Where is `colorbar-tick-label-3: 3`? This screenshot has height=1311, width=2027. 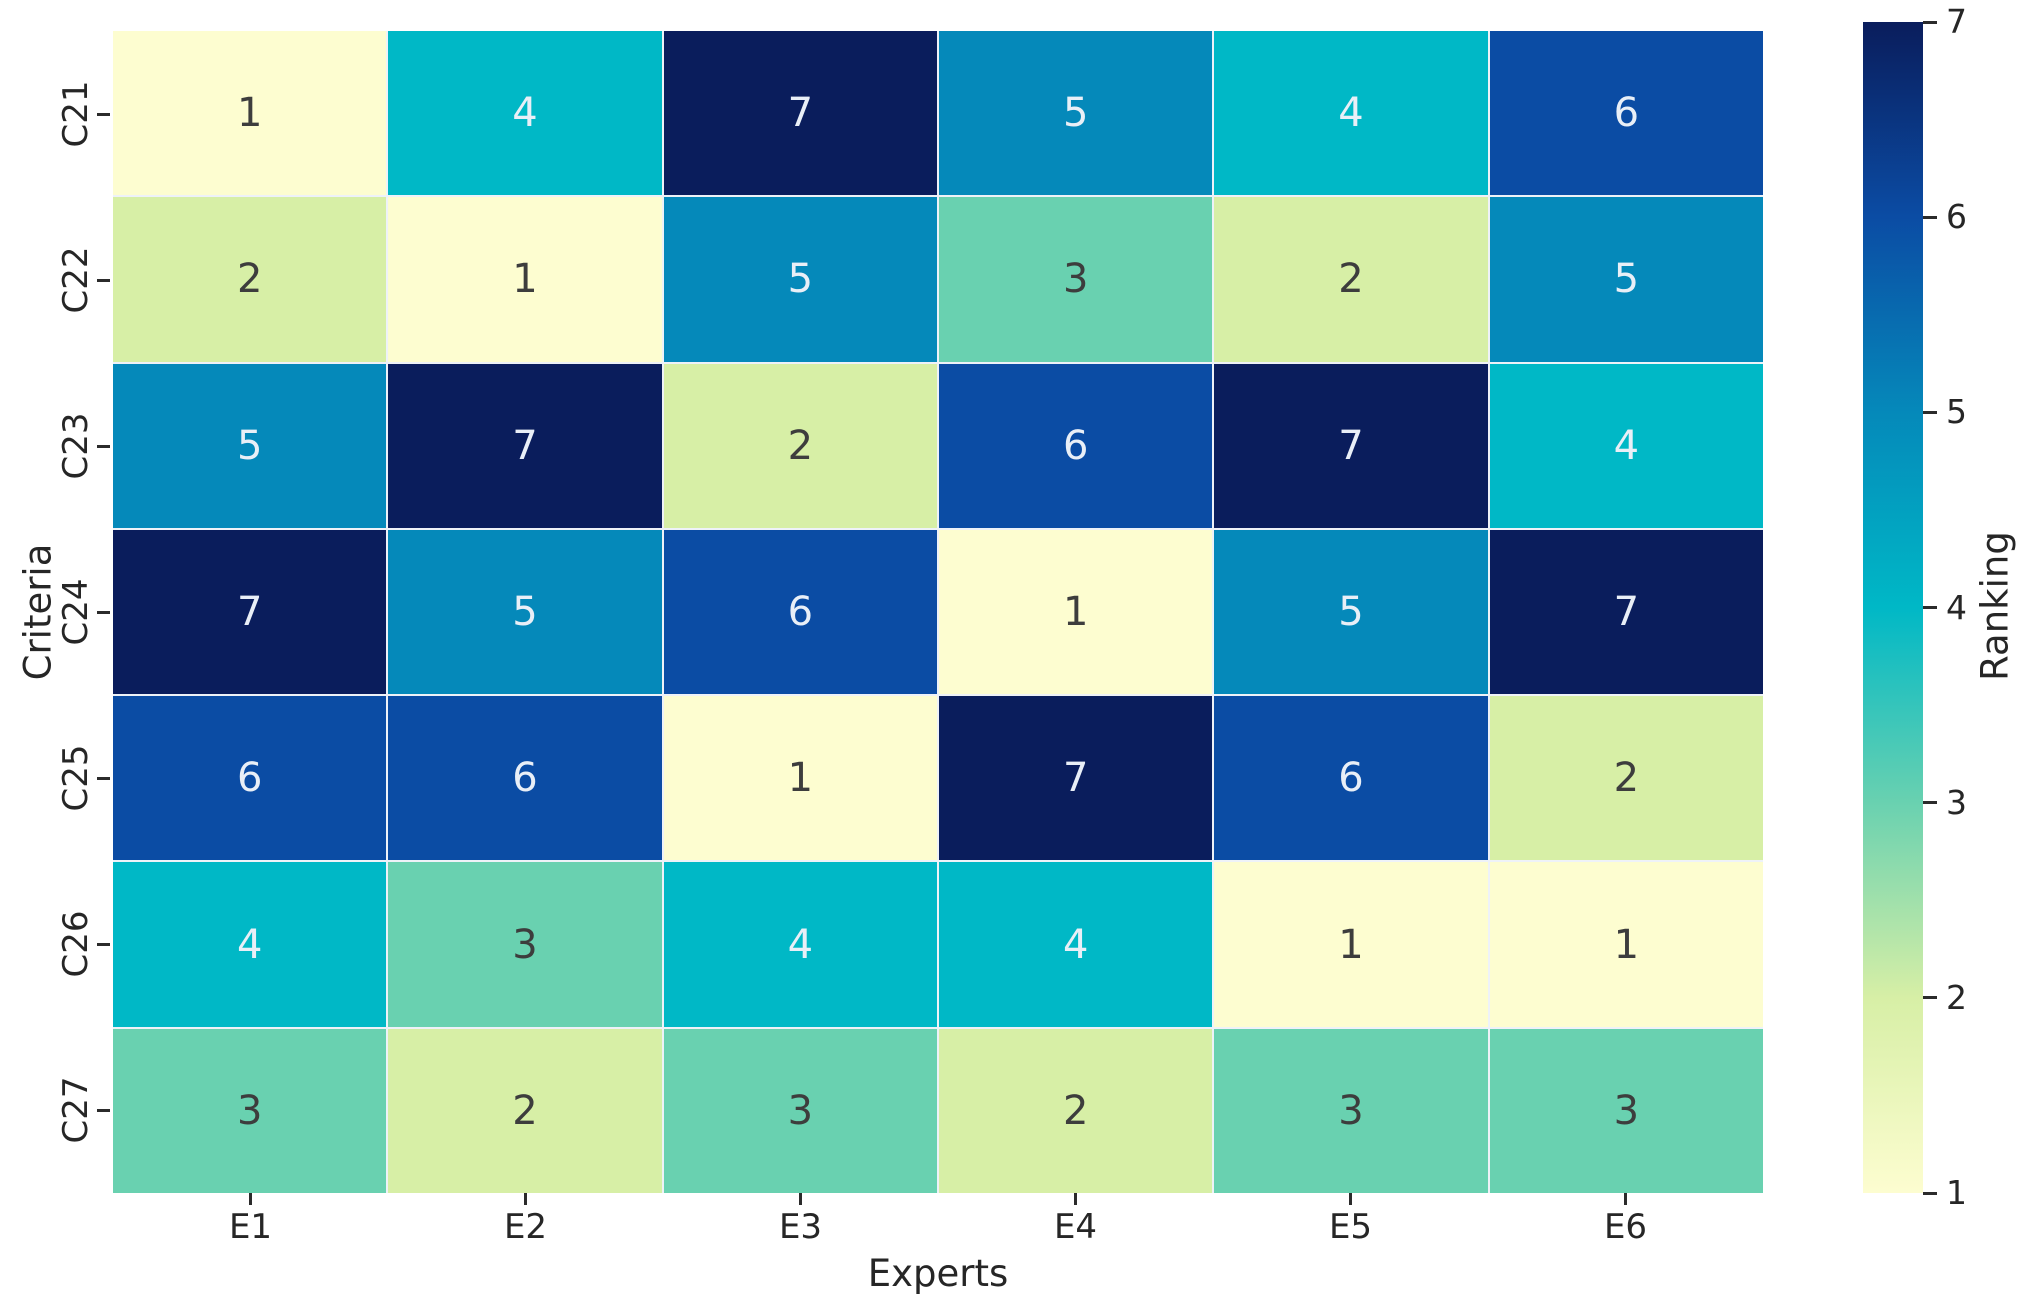
colorbar-tick-label-3: 3 is located at coordinates (1956, 802).